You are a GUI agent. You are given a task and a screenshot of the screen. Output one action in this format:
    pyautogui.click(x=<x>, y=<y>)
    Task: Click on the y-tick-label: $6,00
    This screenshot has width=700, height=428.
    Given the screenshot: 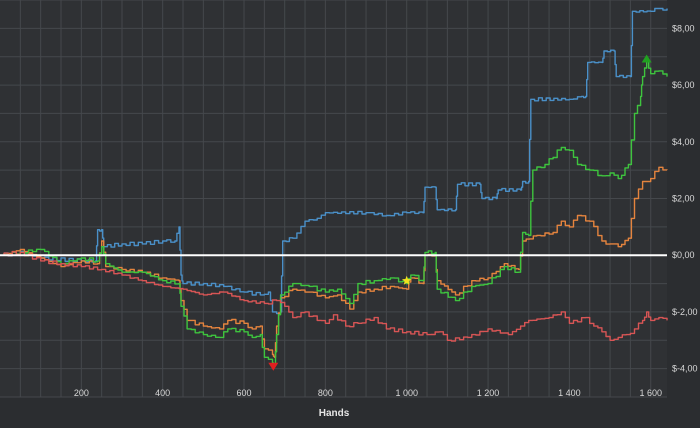 What is the action you would take?
    pyautogui.click(x=683, y=85)
    